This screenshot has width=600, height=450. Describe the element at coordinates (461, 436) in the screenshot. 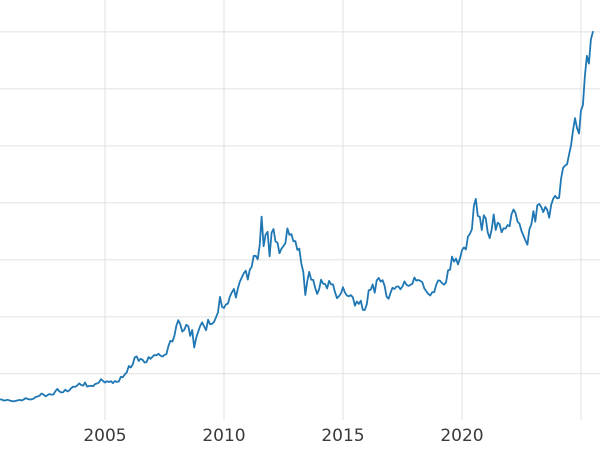

I see `x-tick-label: 2020` at that location.